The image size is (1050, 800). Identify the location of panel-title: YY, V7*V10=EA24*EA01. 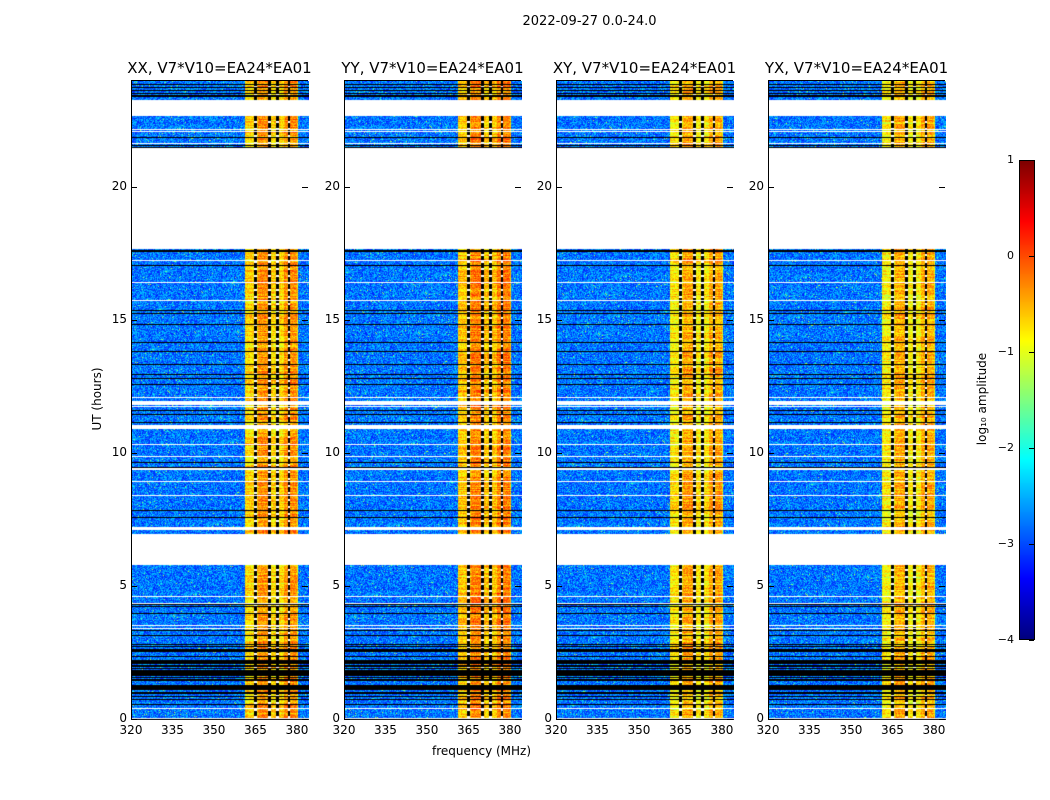
(432, 68).